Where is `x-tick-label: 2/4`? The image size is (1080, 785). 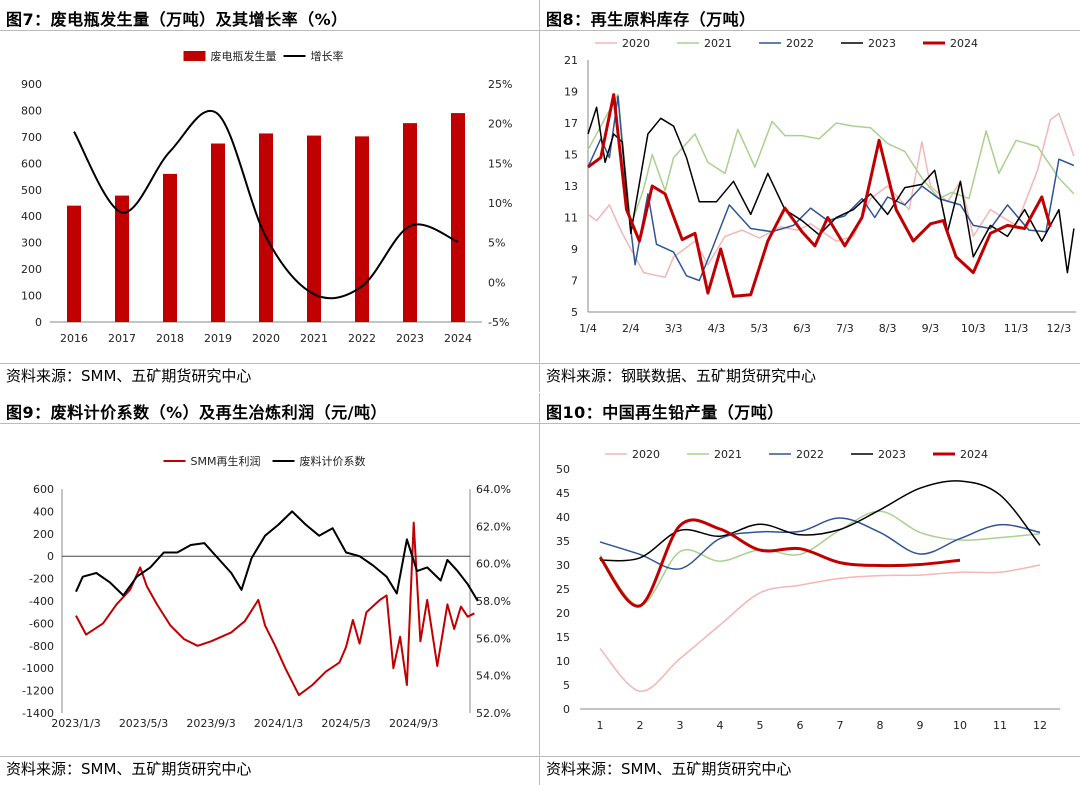
x-tick-label: 2/4 is located at coordinates (631, 328).